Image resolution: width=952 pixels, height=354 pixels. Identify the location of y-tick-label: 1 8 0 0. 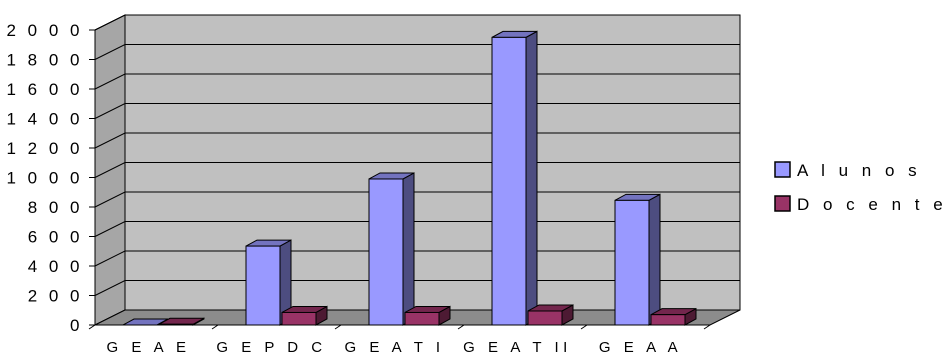
(45, 60).